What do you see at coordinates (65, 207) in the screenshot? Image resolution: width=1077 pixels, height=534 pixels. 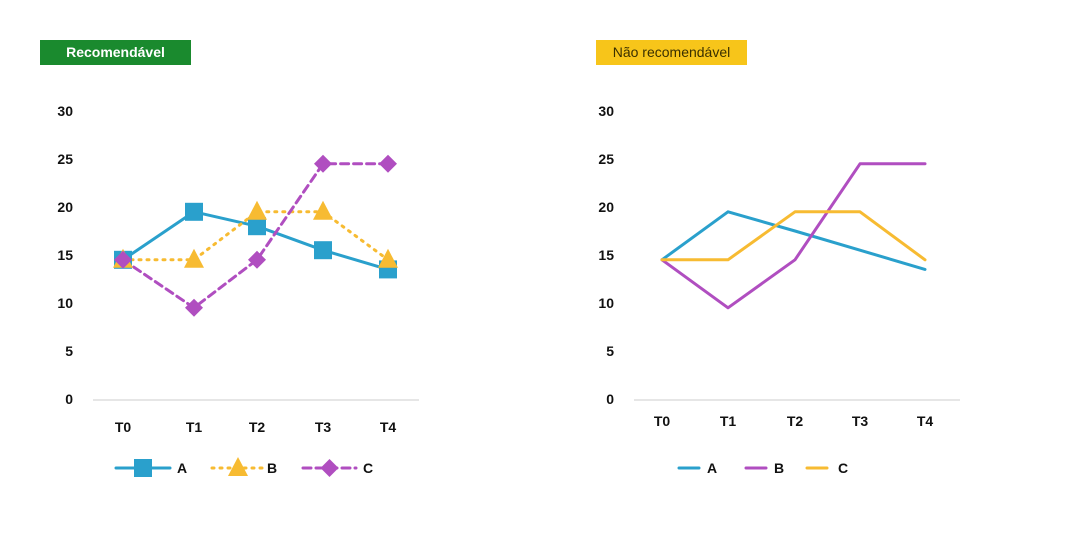 I see `chart0-ytick-label: 20` at bounding box center [65, 207].